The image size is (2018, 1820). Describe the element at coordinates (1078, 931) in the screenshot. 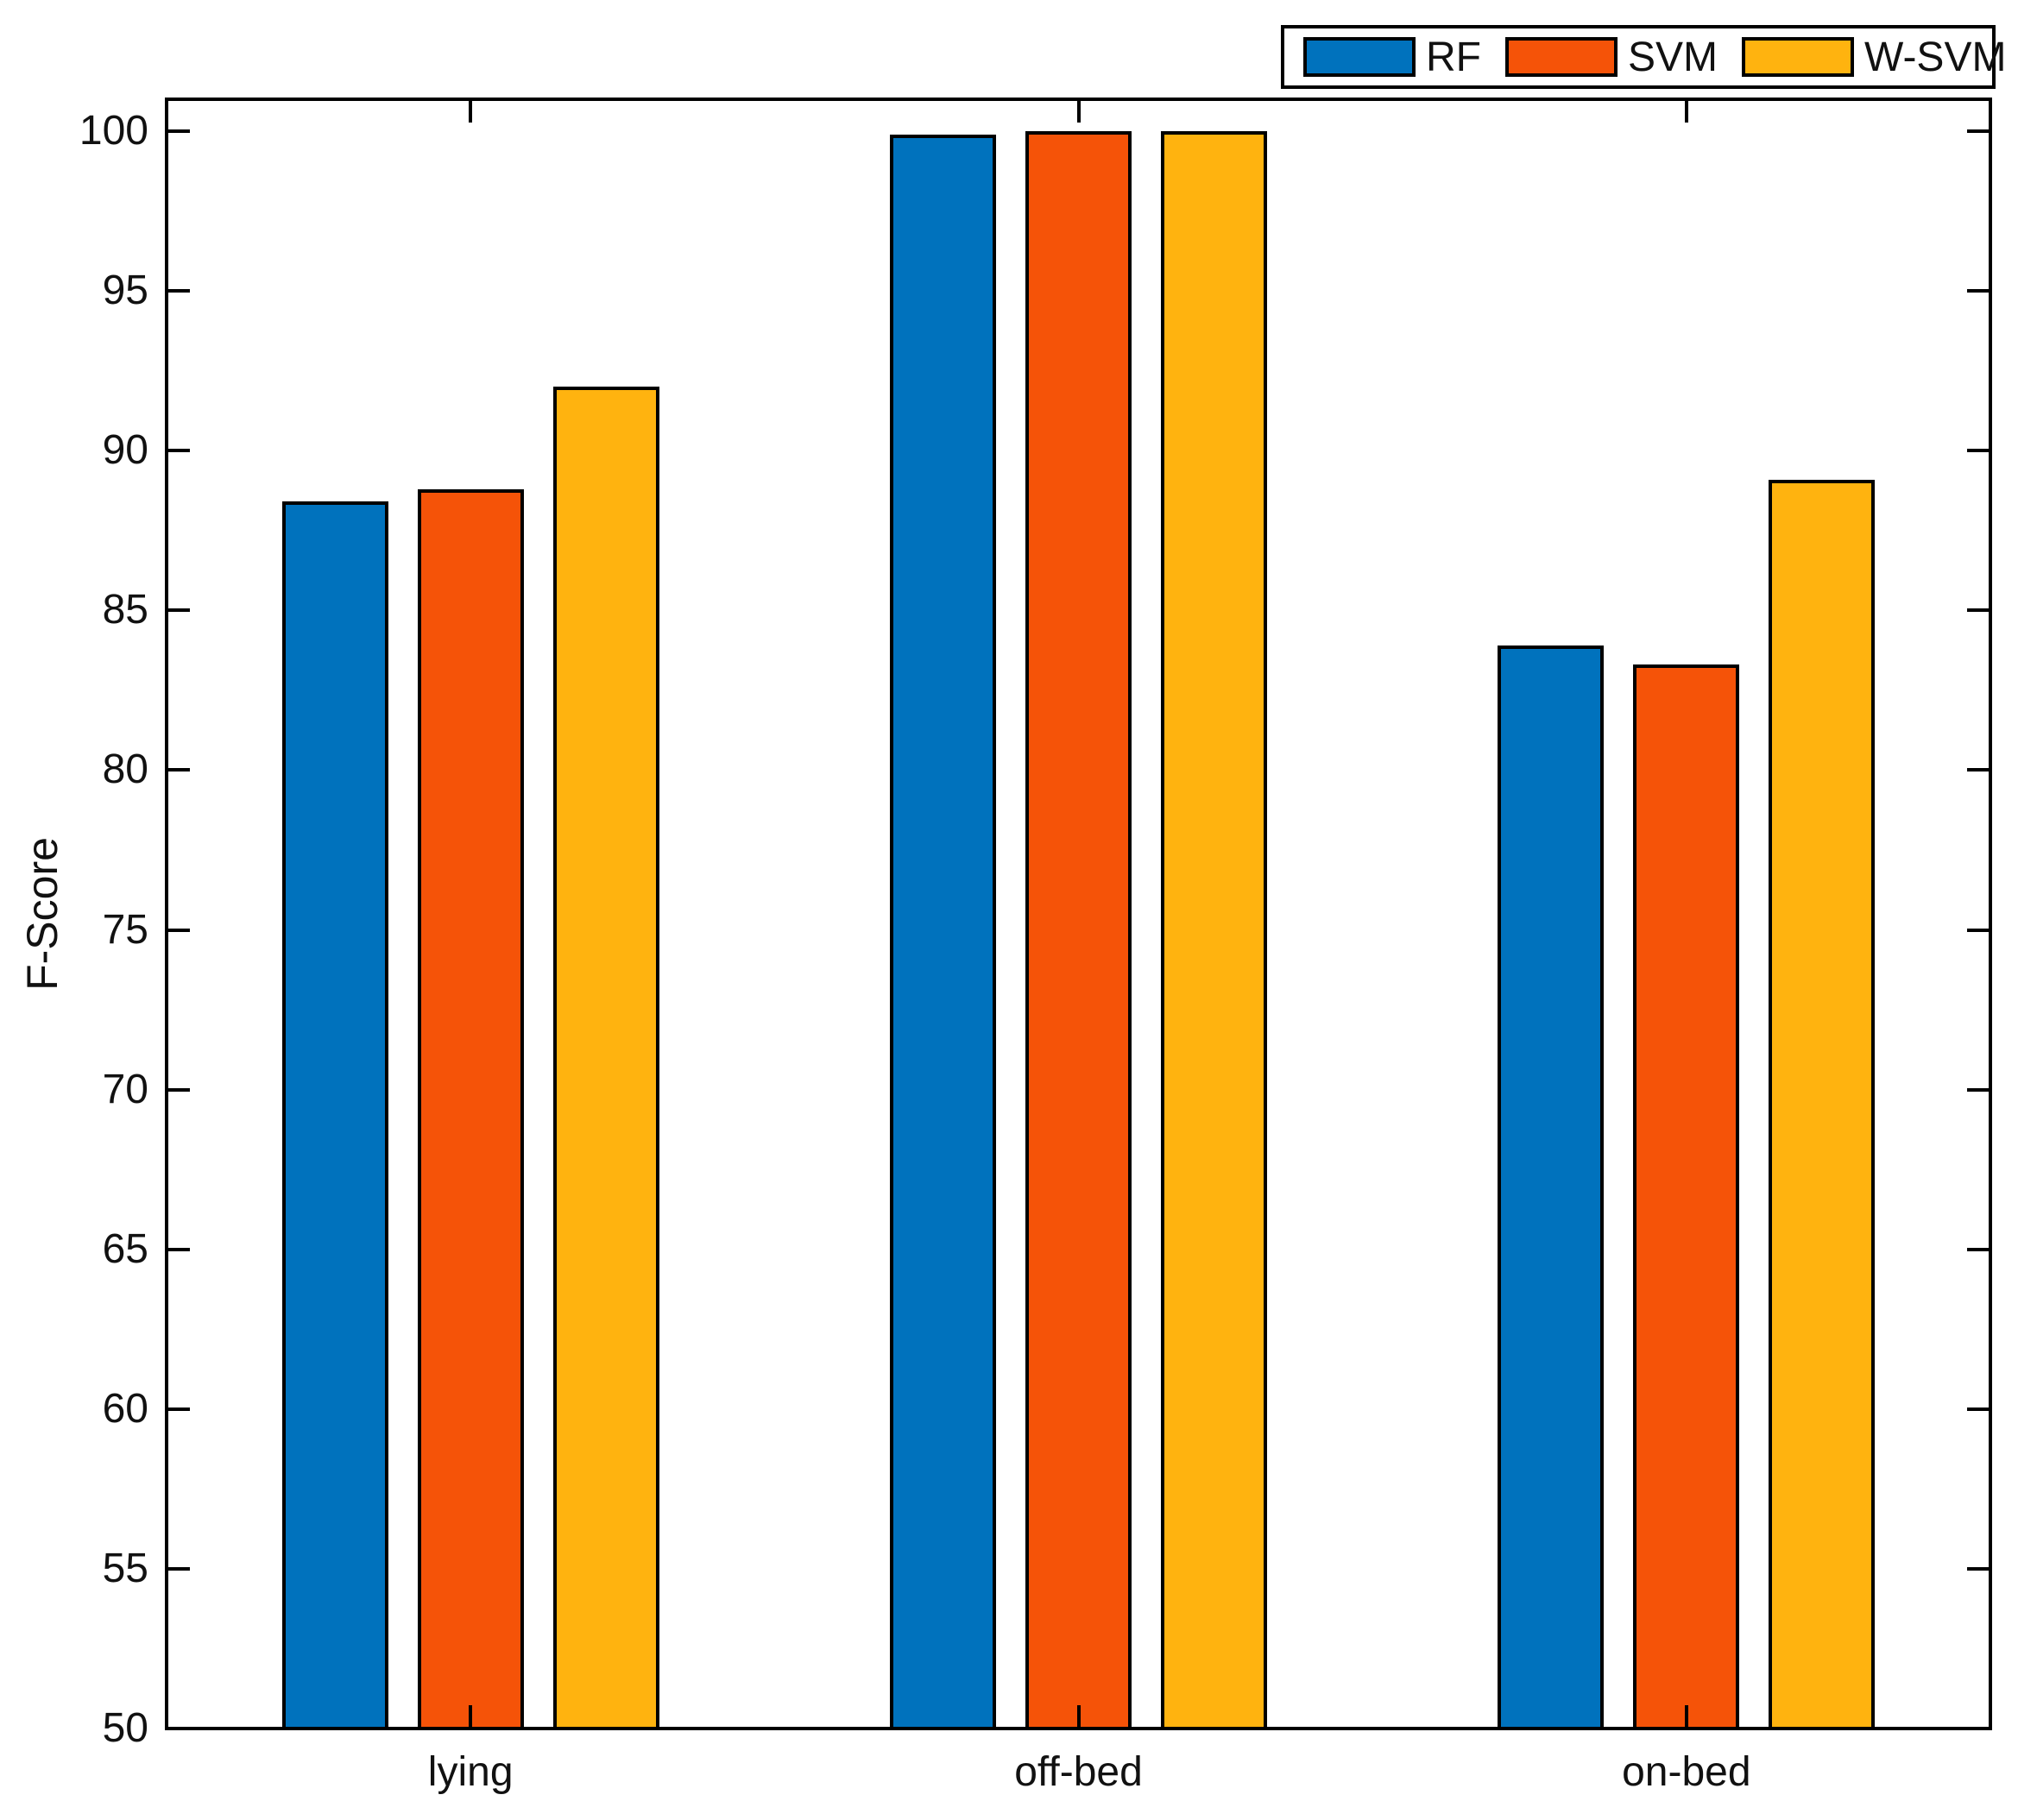

I see `bar-SVM-off-bed` at that location.